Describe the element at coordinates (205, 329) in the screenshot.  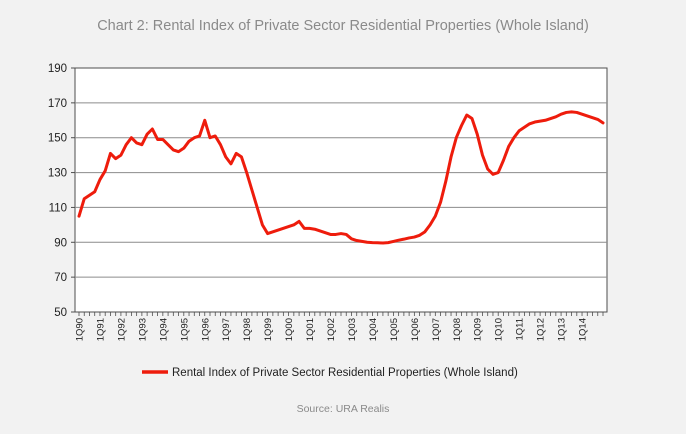
I see `x-tick-label: 1Q96` at that location.